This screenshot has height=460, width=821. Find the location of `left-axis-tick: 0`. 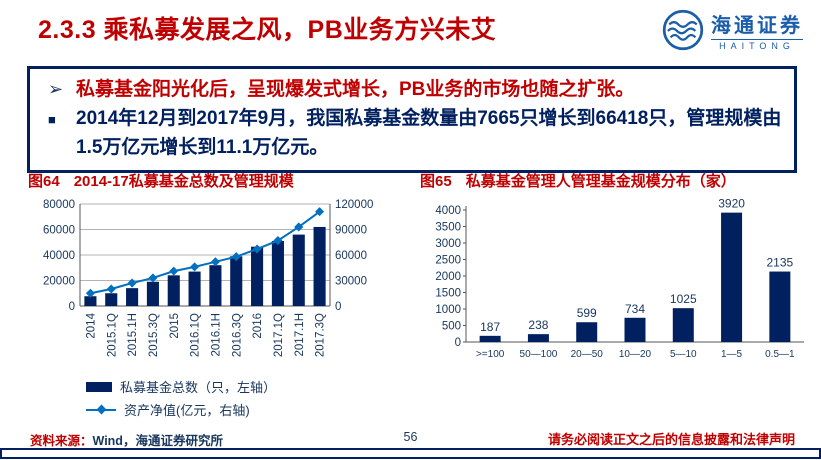

left-axis-tick: 0 is located at coordinates (72, 307).